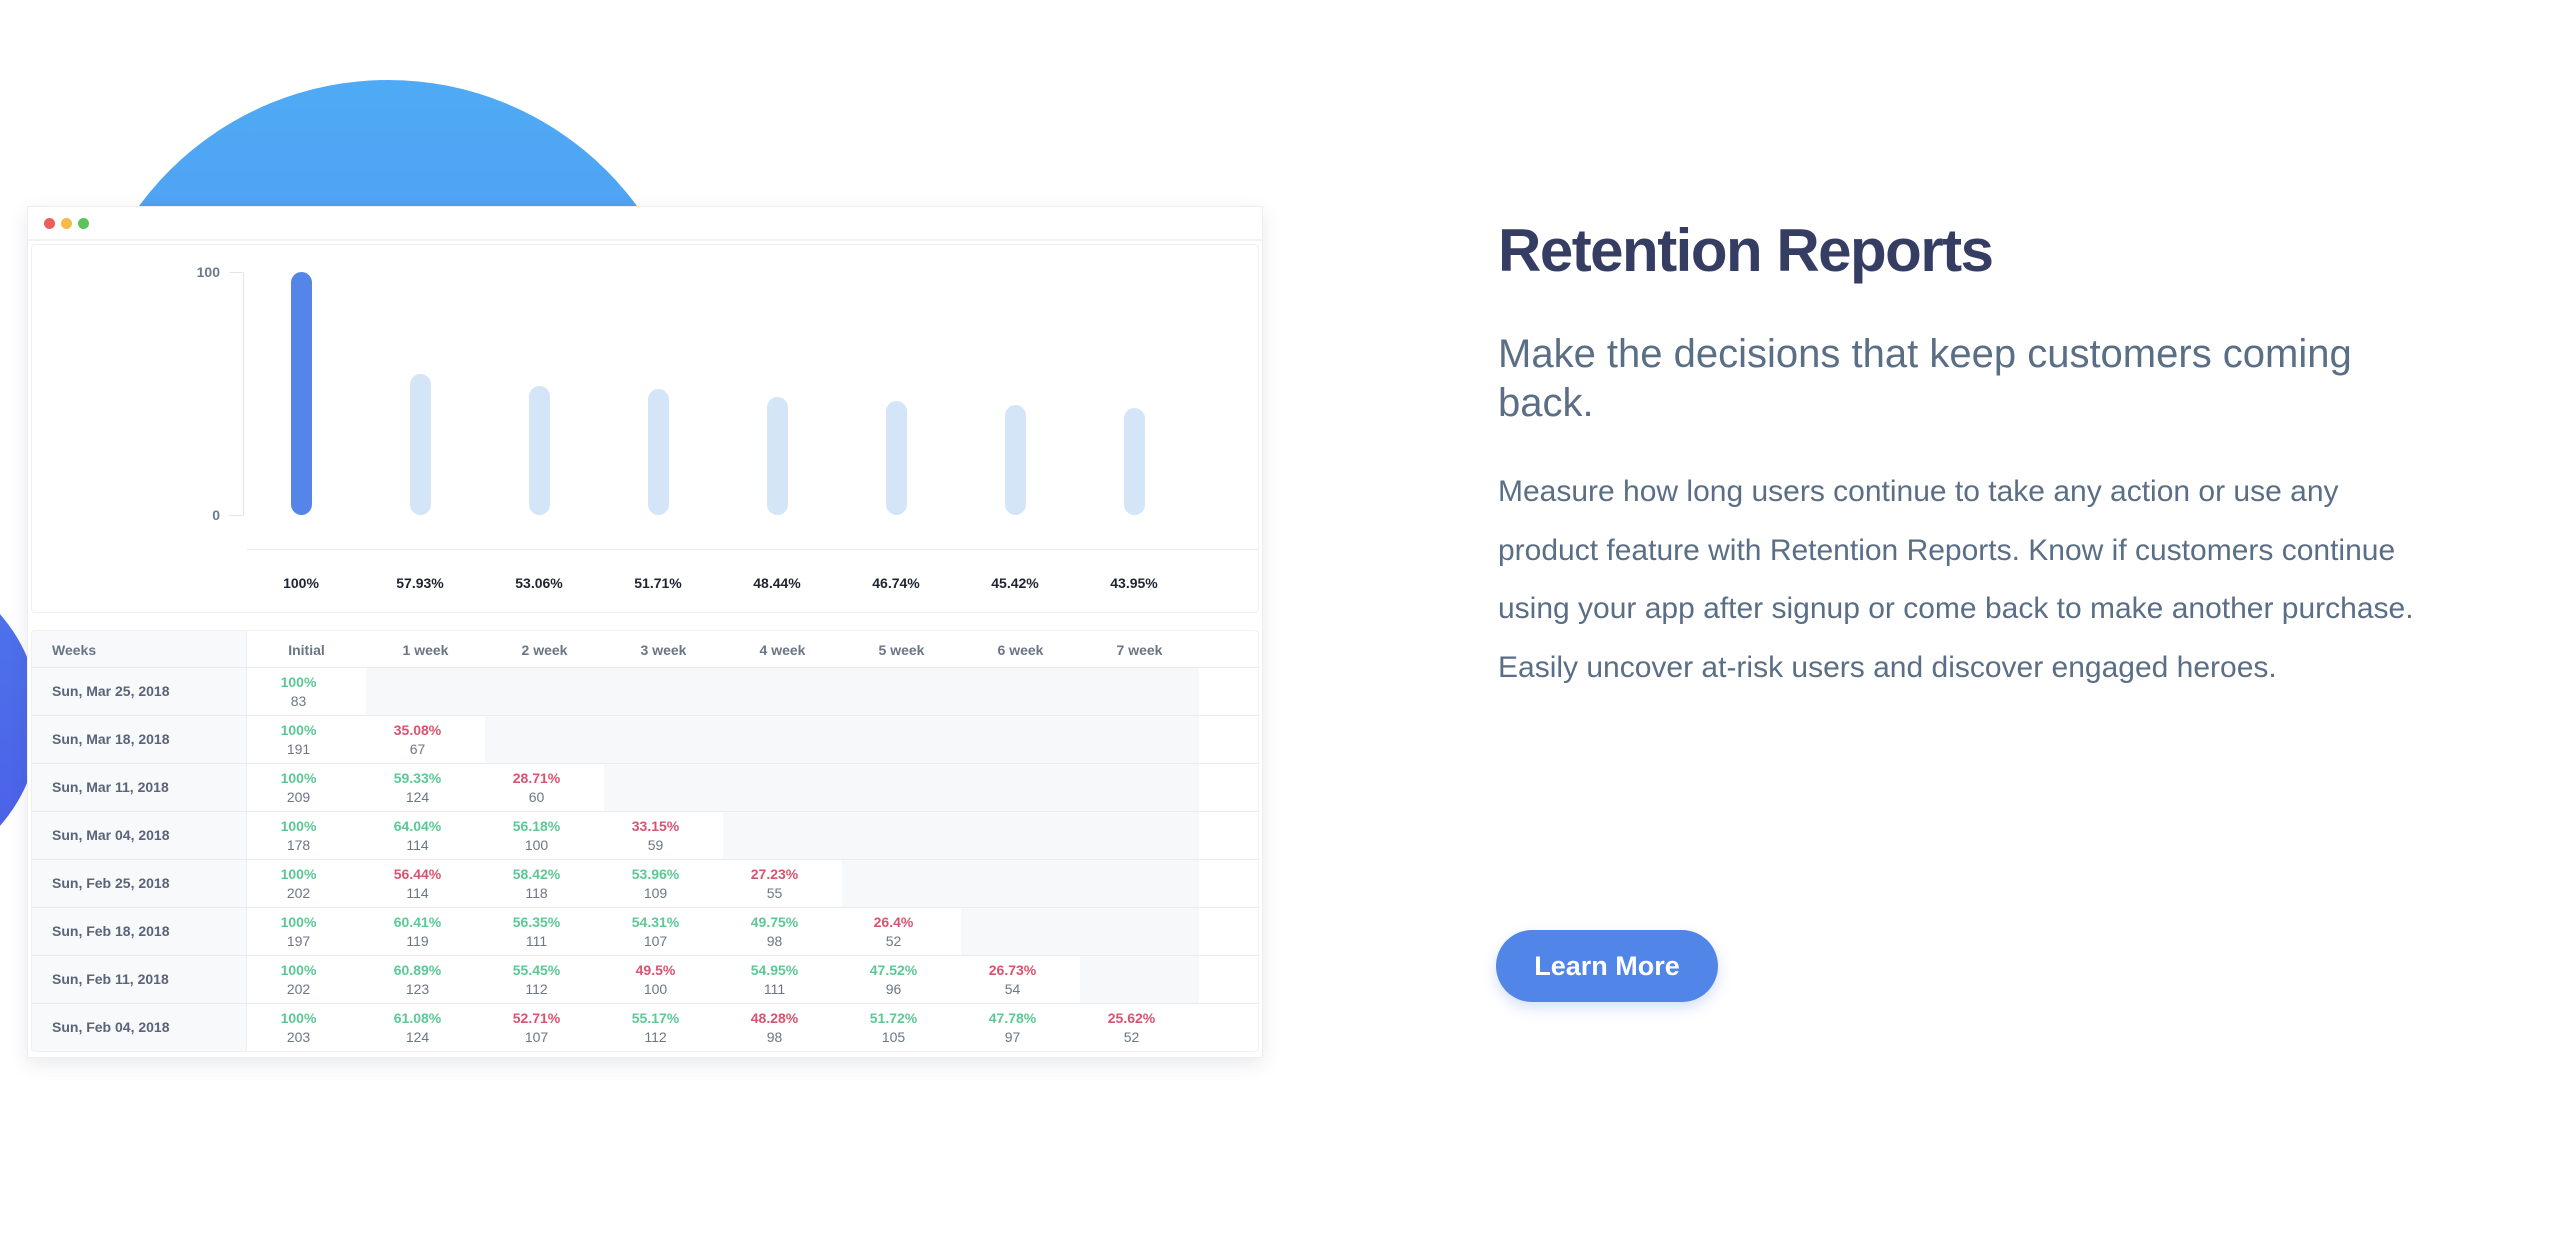  I want to click on retention-count: 54, so click(1012, 989).